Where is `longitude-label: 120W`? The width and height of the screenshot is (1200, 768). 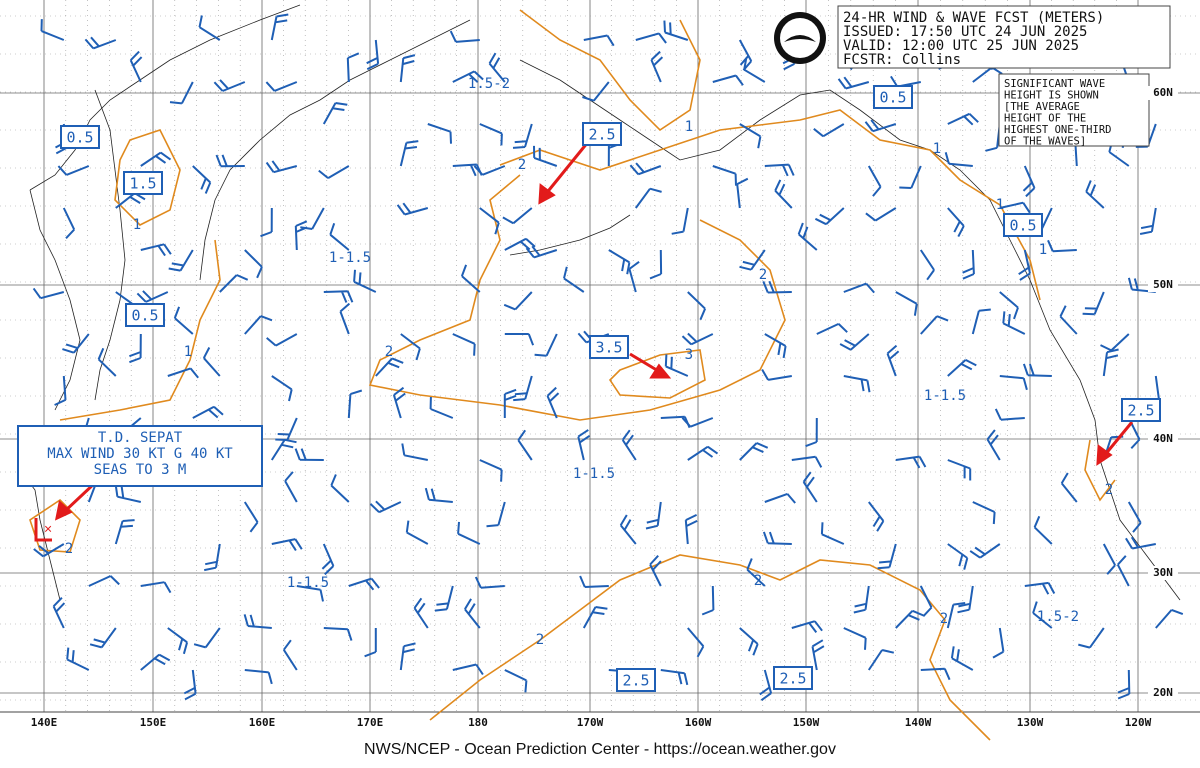
longitude-label: 120W is located at coordinates (1138, 722).